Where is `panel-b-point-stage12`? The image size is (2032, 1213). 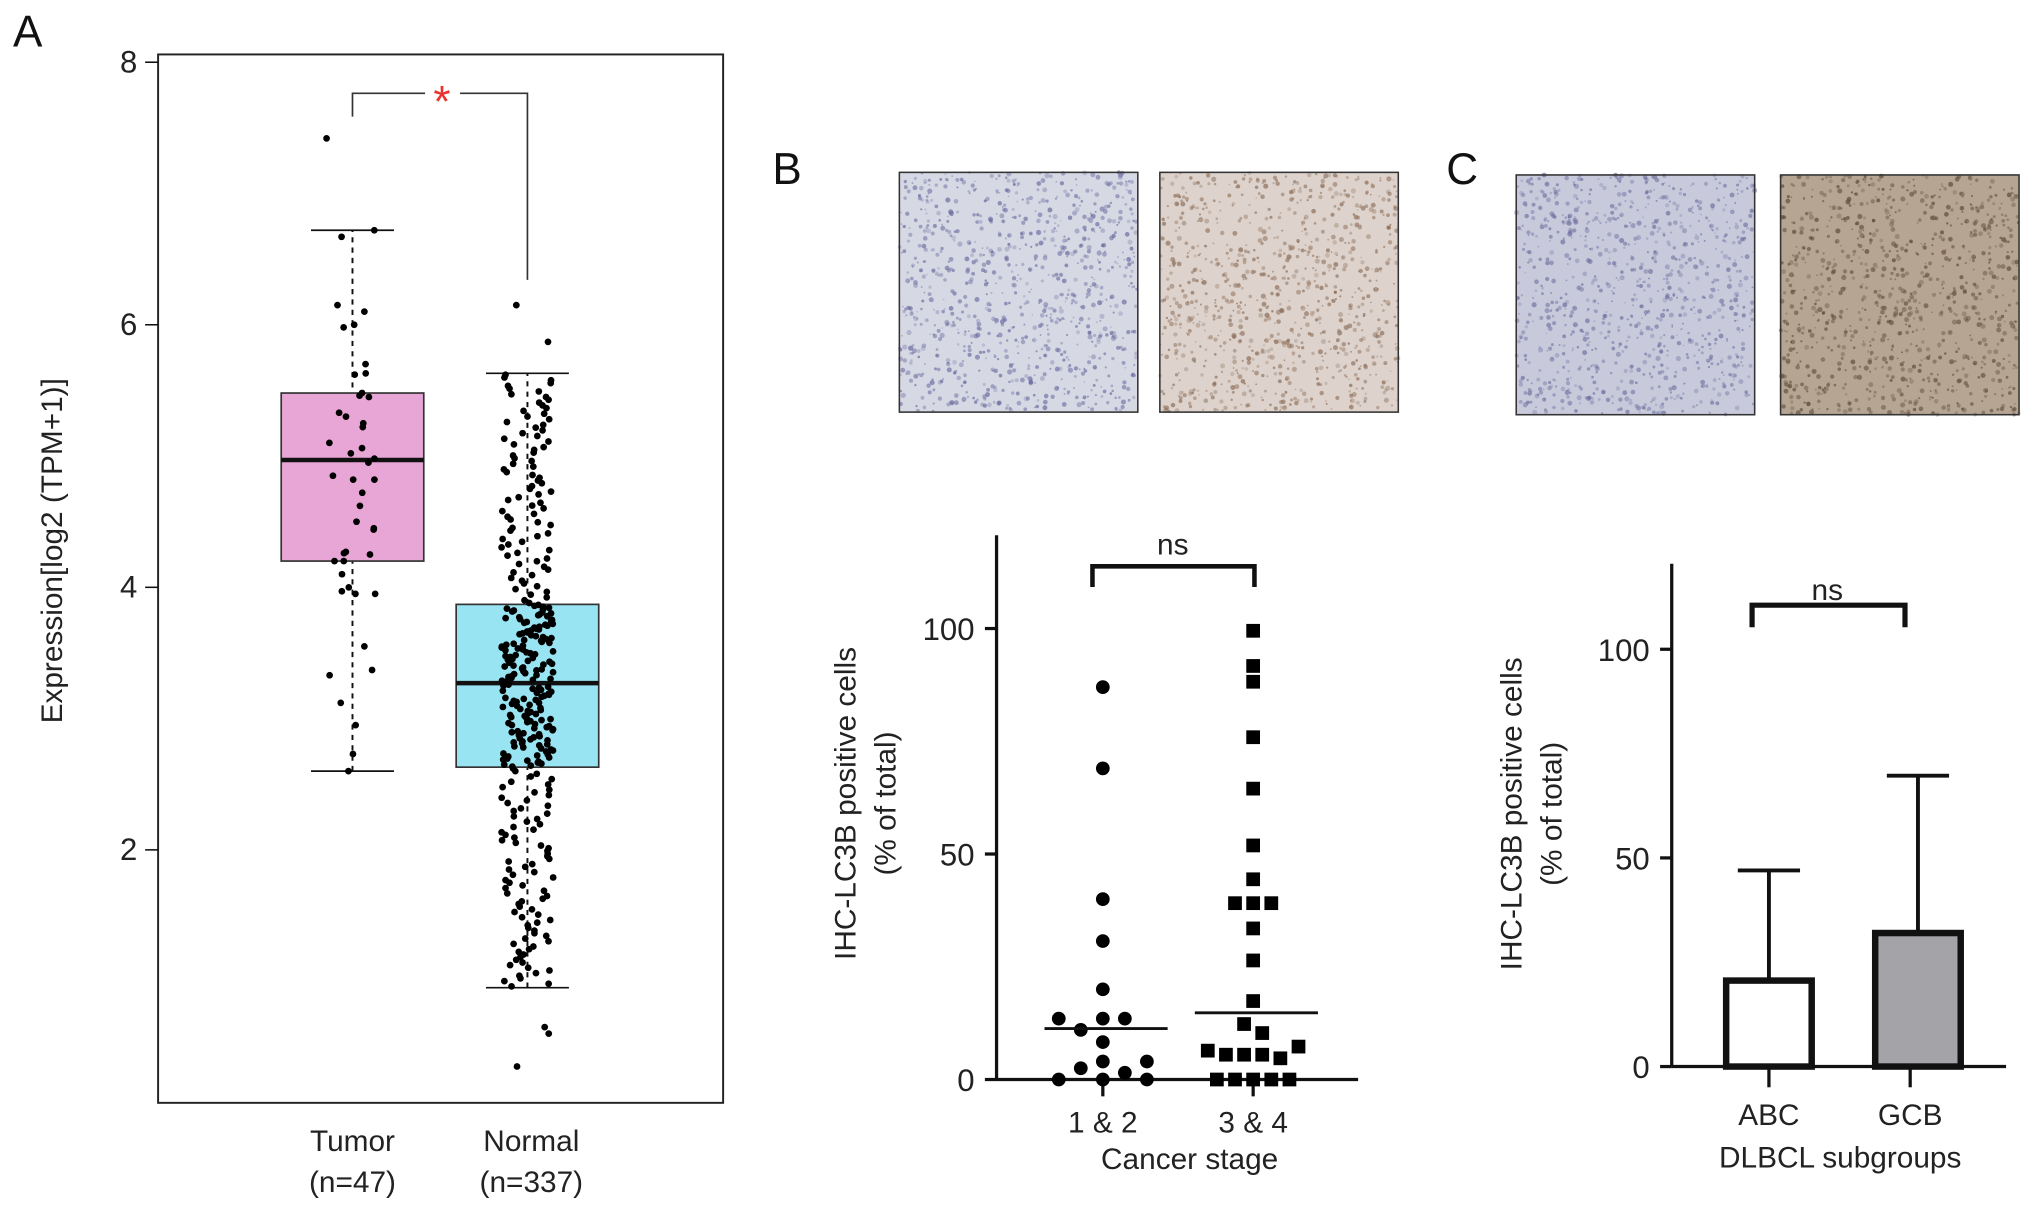
panel-b-point-stage12 is located at coordinates (1102, 1079).